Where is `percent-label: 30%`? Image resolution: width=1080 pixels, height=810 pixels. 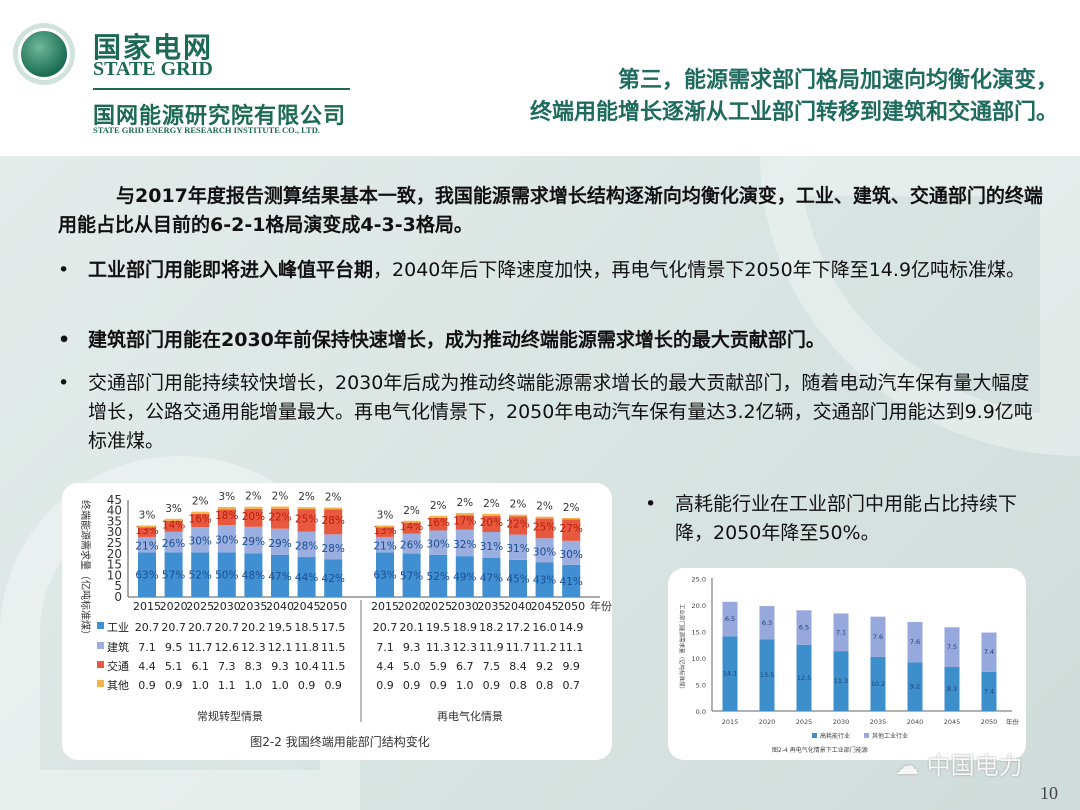
percent-label: 30% is located at coordinates (226, 541).